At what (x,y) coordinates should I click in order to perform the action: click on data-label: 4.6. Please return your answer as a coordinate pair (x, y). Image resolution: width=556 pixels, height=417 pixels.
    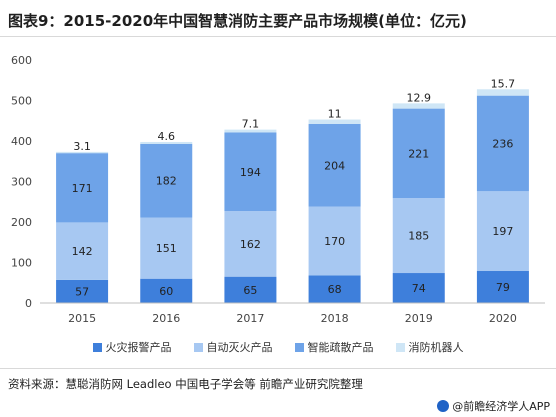
    Looking at the image, I should click on (167, 136).